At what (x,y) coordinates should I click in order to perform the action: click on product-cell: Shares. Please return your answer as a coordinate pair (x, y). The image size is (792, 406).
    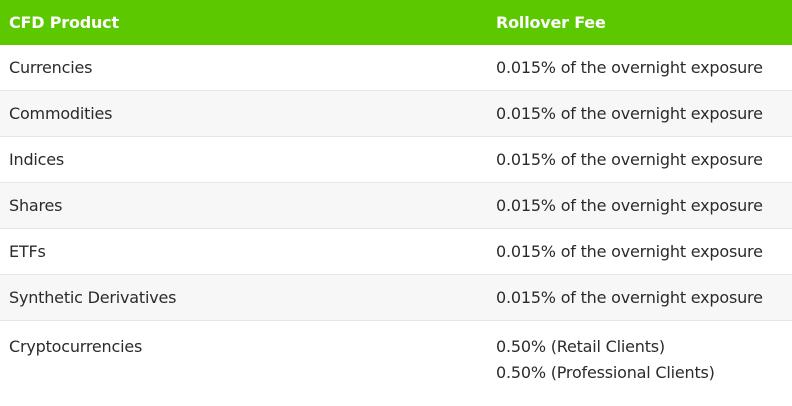
    Looking at the image, I should click on (36, 205).